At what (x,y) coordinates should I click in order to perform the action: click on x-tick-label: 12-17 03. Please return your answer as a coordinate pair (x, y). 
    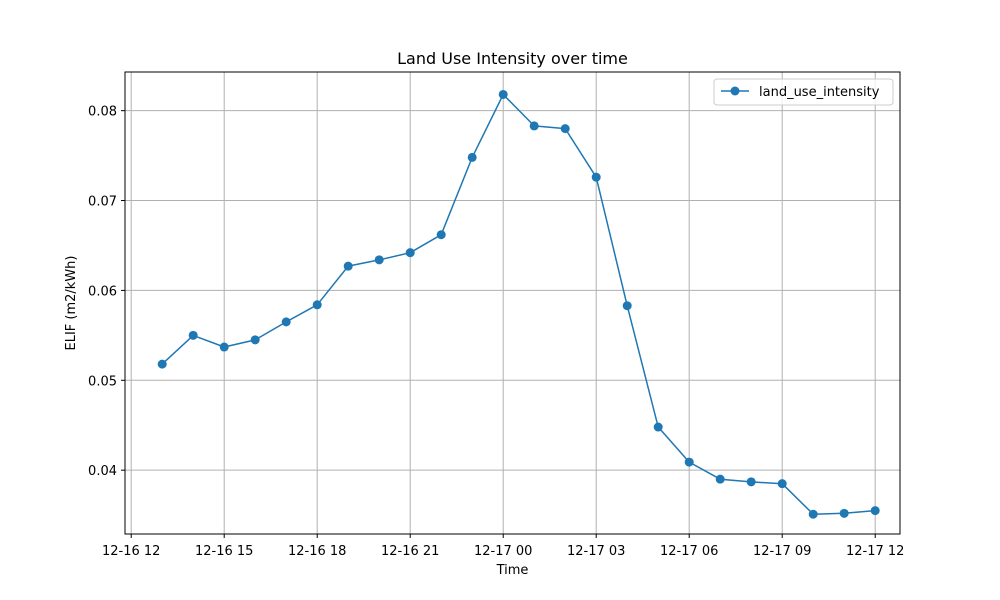
    Looking at the image, I should click on (596, 551).